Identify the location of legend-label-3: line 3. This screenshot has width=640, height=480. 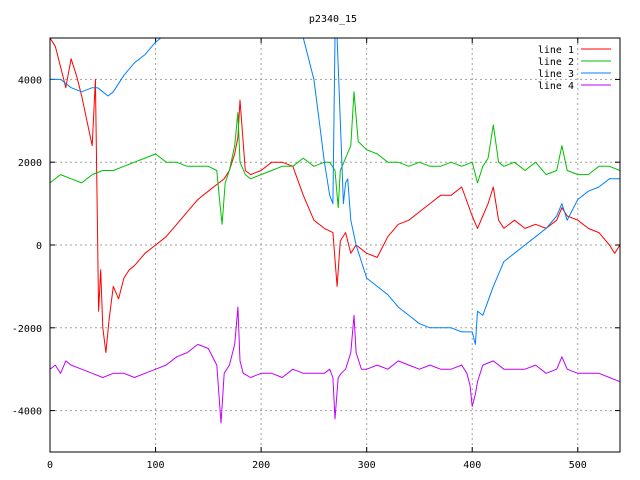
(556, 74).